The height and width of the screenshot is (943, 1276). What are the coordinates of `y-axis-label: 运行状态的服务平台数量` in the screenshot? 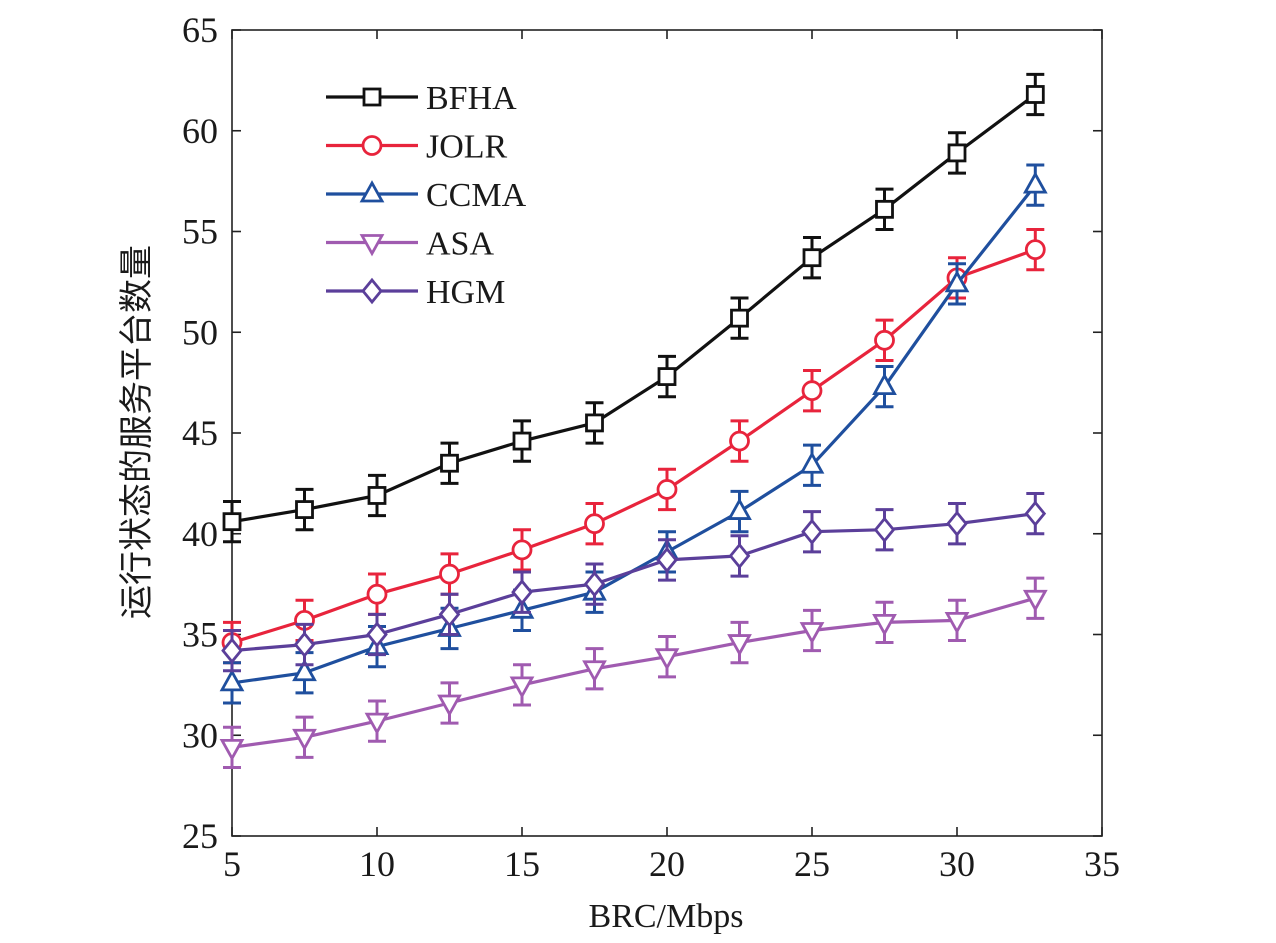 It's located at (137, 432).